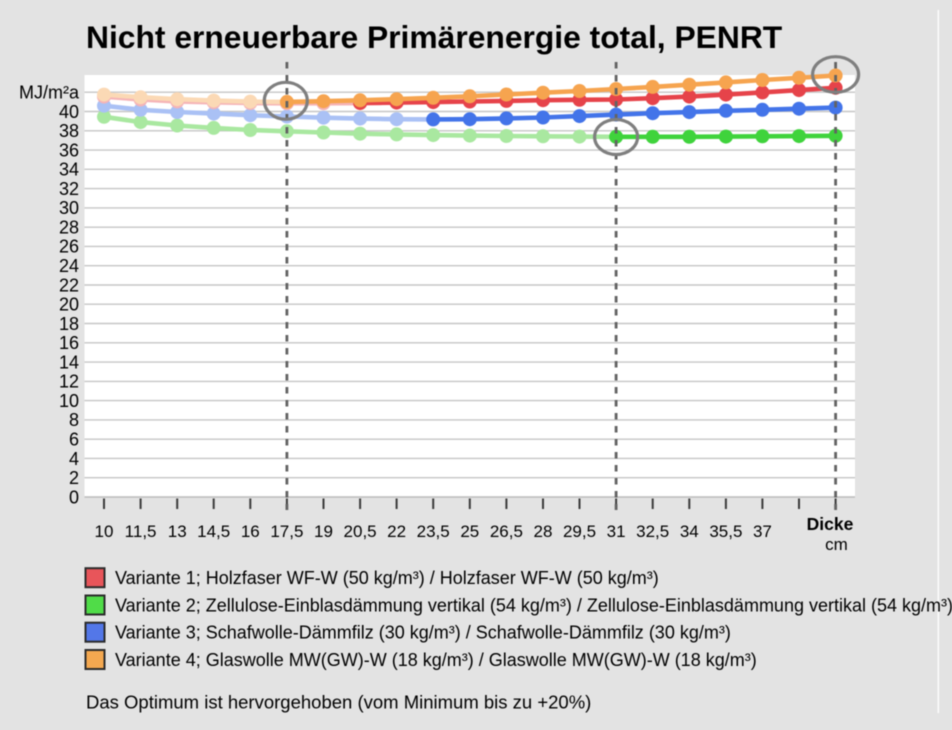  I want to click on svg-text: 30, so click(69, 208).